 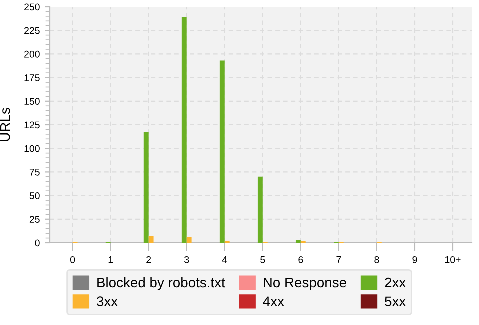 What do you see at coordinates (32, 78) in the screenshot?
I see `y-tick-label: 175` at bounding box center [32, 78].